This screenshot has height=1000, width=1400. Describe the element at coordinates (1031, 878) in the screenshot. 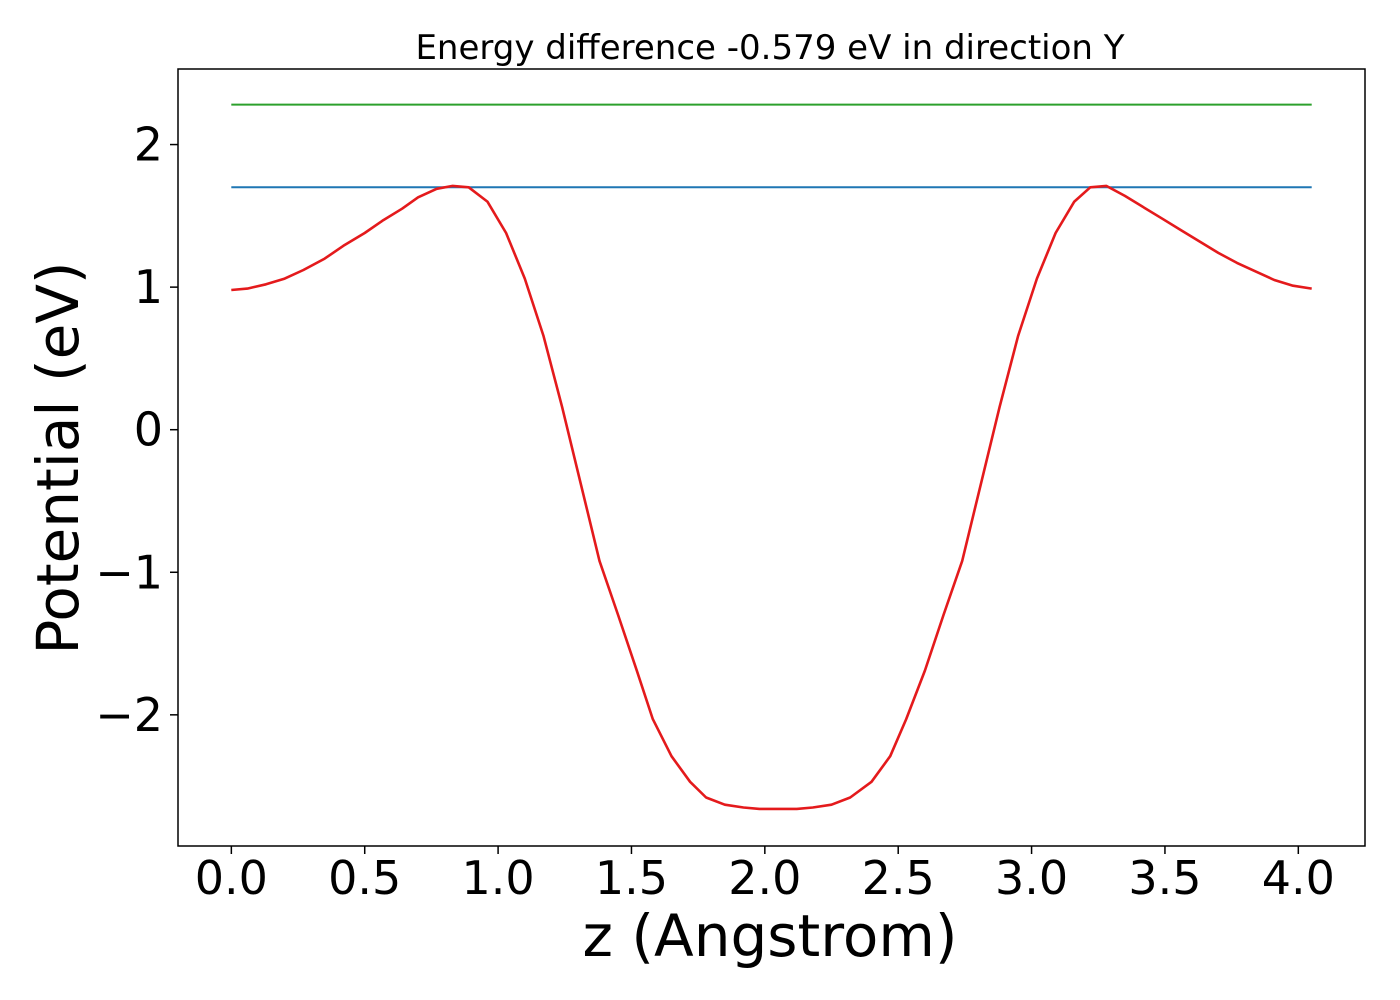

I see `x-tick-label: 3.0` at that location.